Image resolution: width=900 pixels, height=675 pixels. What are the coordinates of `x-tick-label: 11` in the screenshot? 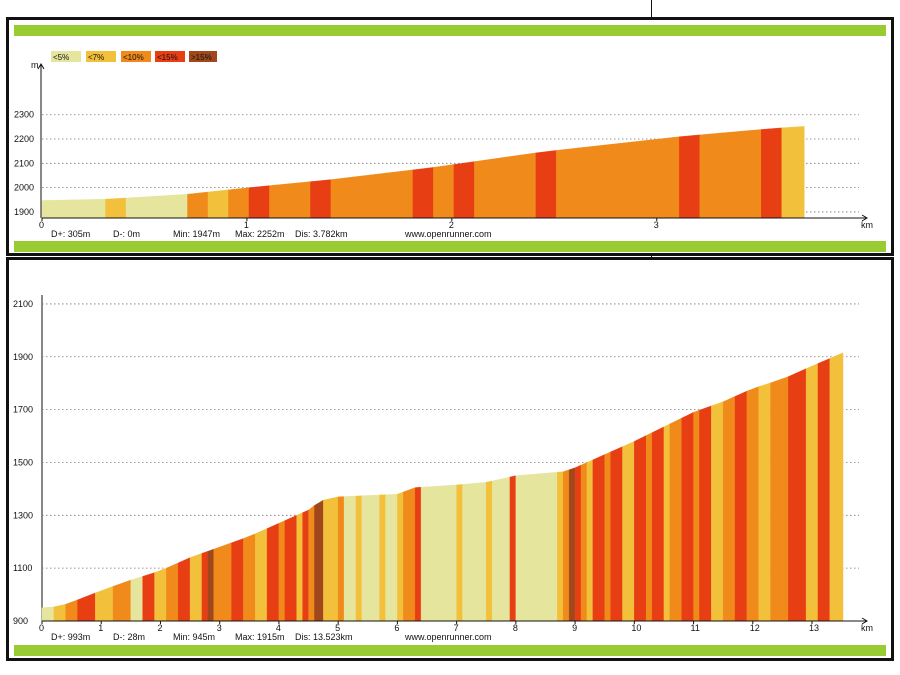 It's located at (695, 628).